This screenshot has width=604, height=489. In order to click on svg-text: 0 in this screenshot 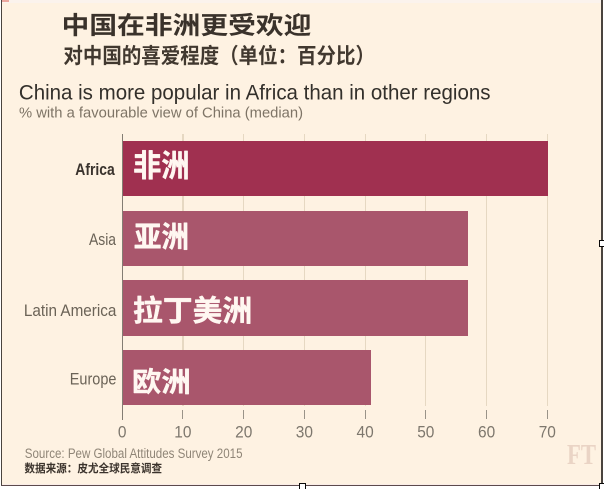, I will do `click(122, 431)`.